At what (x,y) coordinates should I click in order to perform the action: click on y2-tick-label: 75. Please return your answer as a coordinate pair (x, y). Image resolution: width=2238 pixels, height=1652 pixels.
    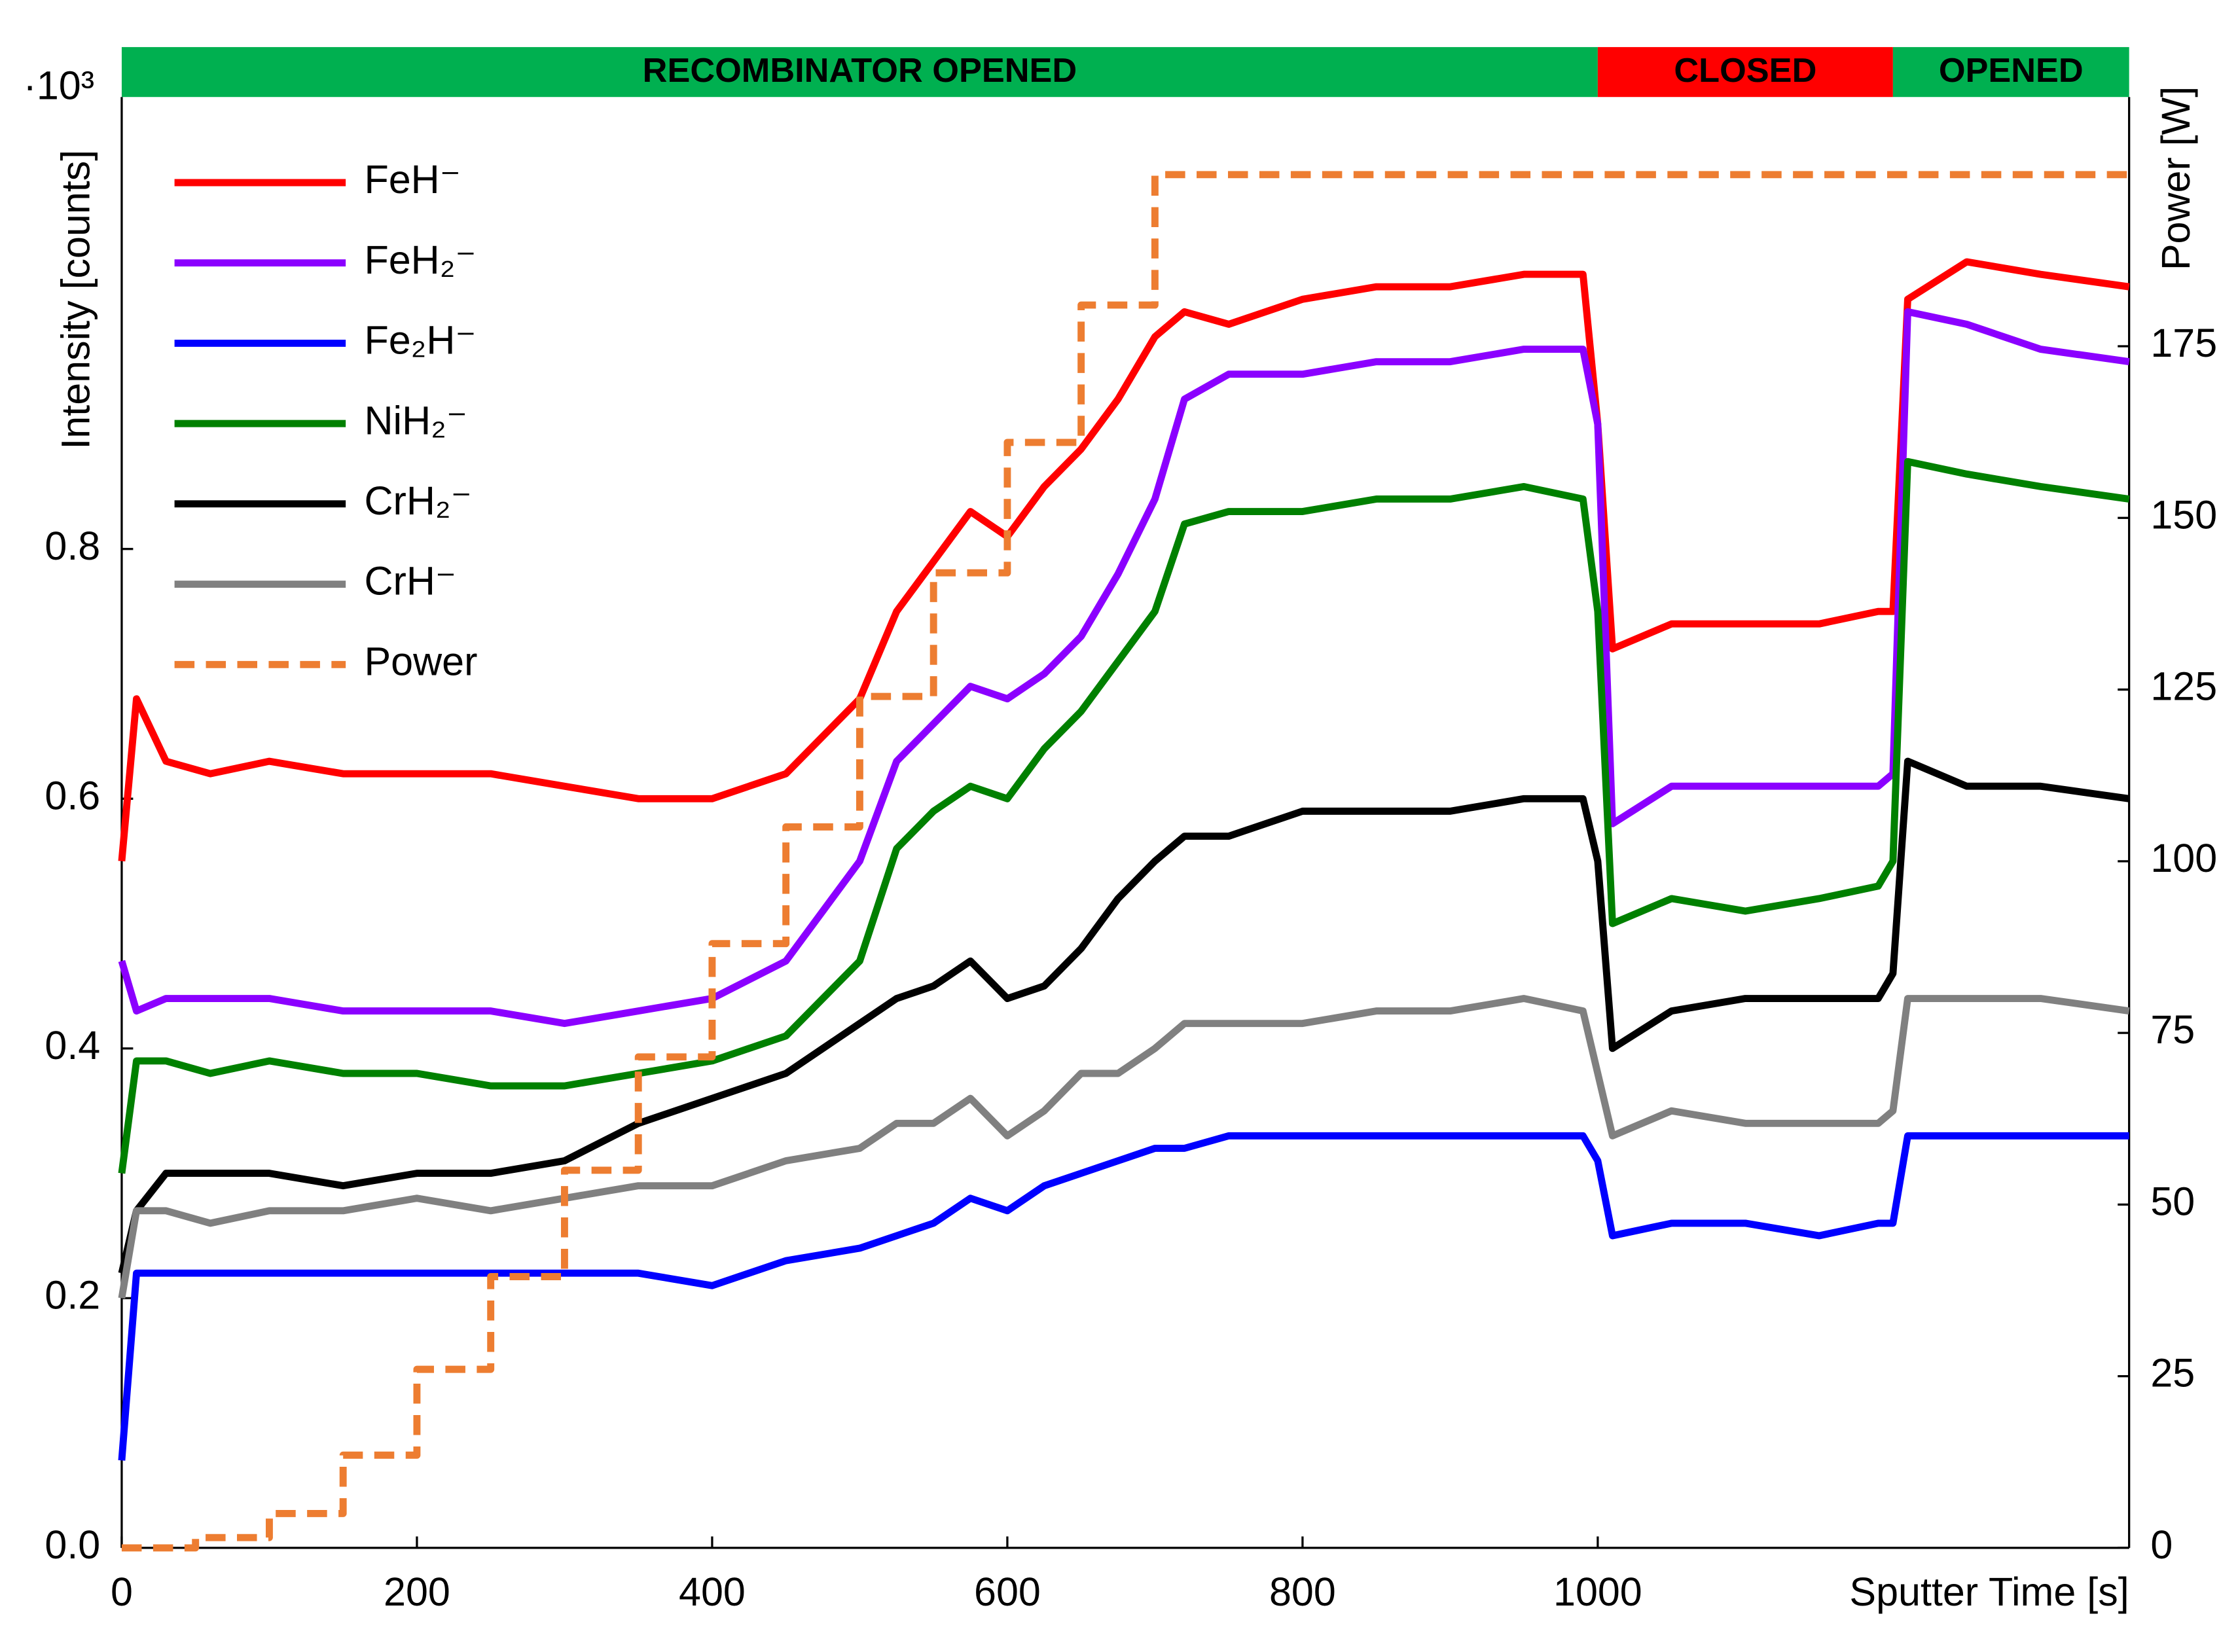
    Looking at the image, I should click on (2172, 1029).